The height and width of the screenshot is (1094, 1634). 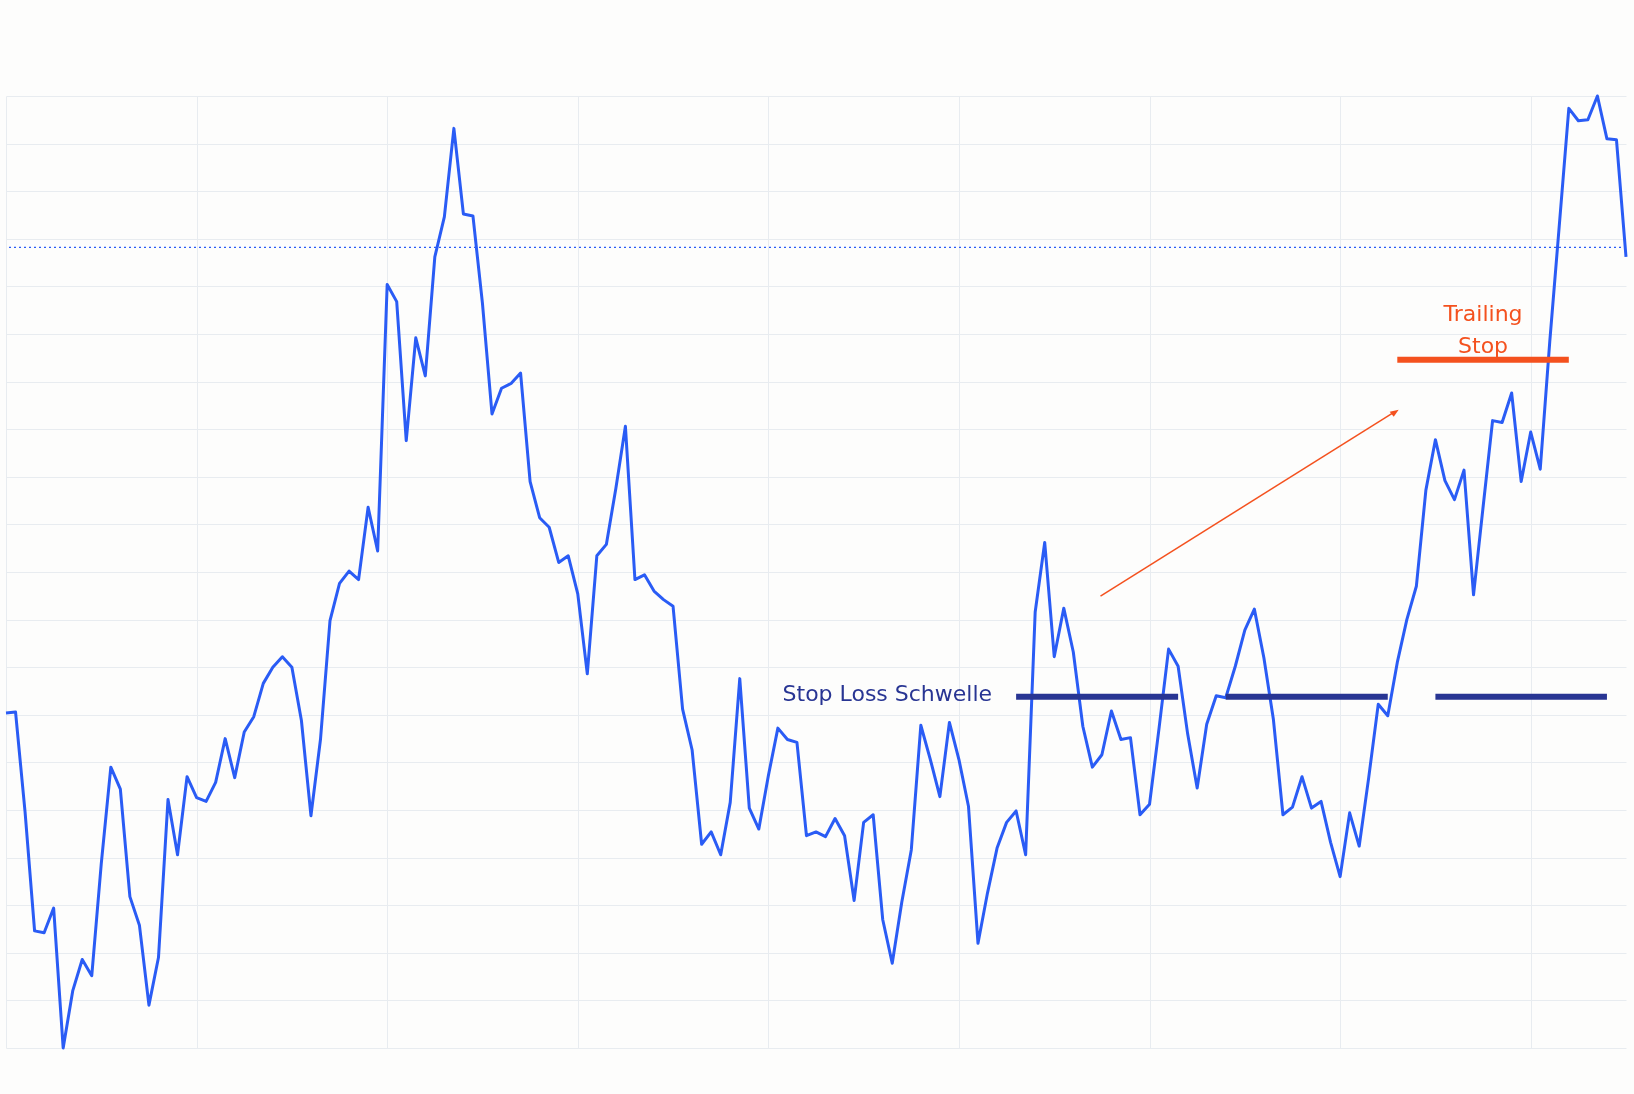 I want to click on series-label: Trailing Stop, so click(x=1482, y=329).